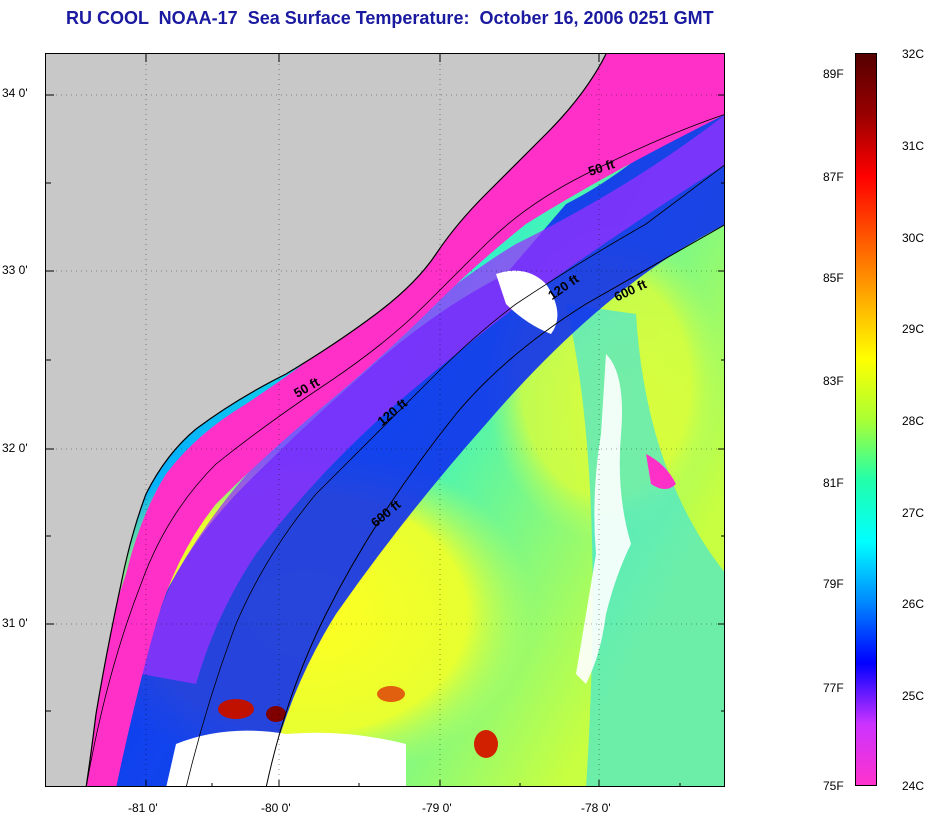 The width and height of the screenshot is (936, 817). I want to click on colorbar-label-c: 24C, so click(913, 786).